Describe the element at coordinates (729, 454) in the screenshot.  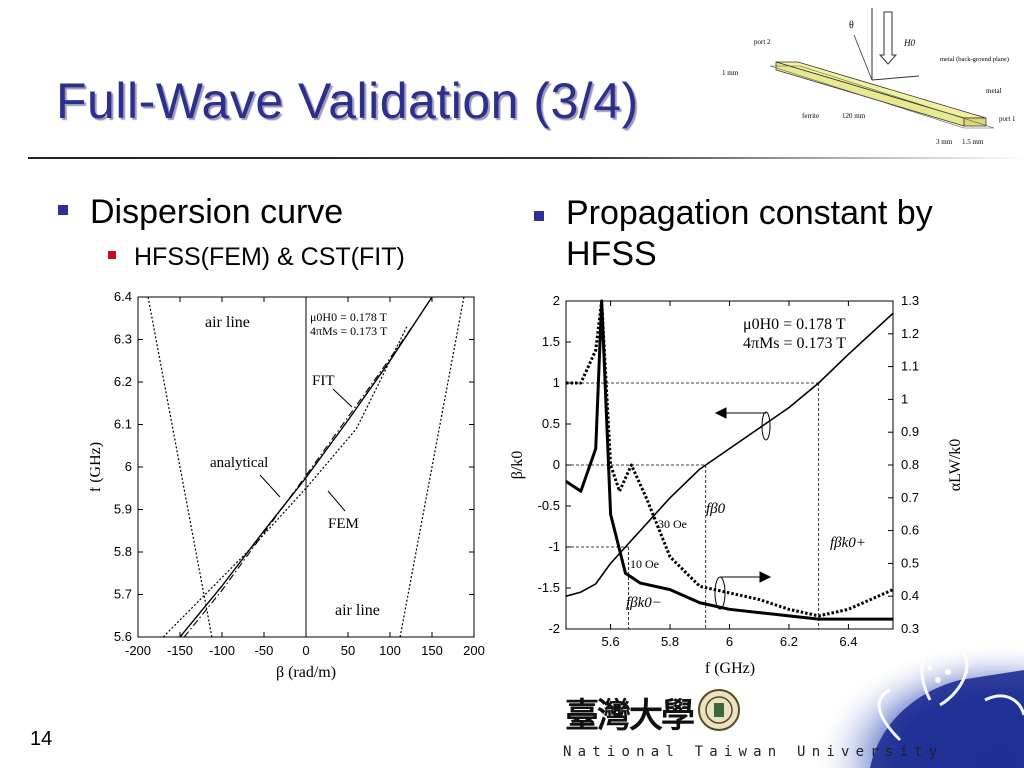
I see `series--k0` at that location.